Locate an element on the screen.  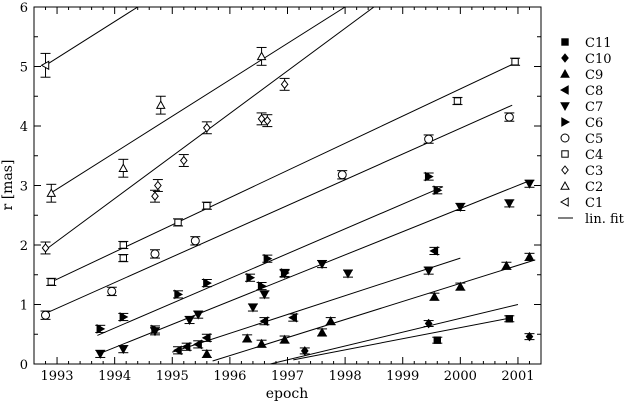
points-C9 is located at coordinates (368, 304).